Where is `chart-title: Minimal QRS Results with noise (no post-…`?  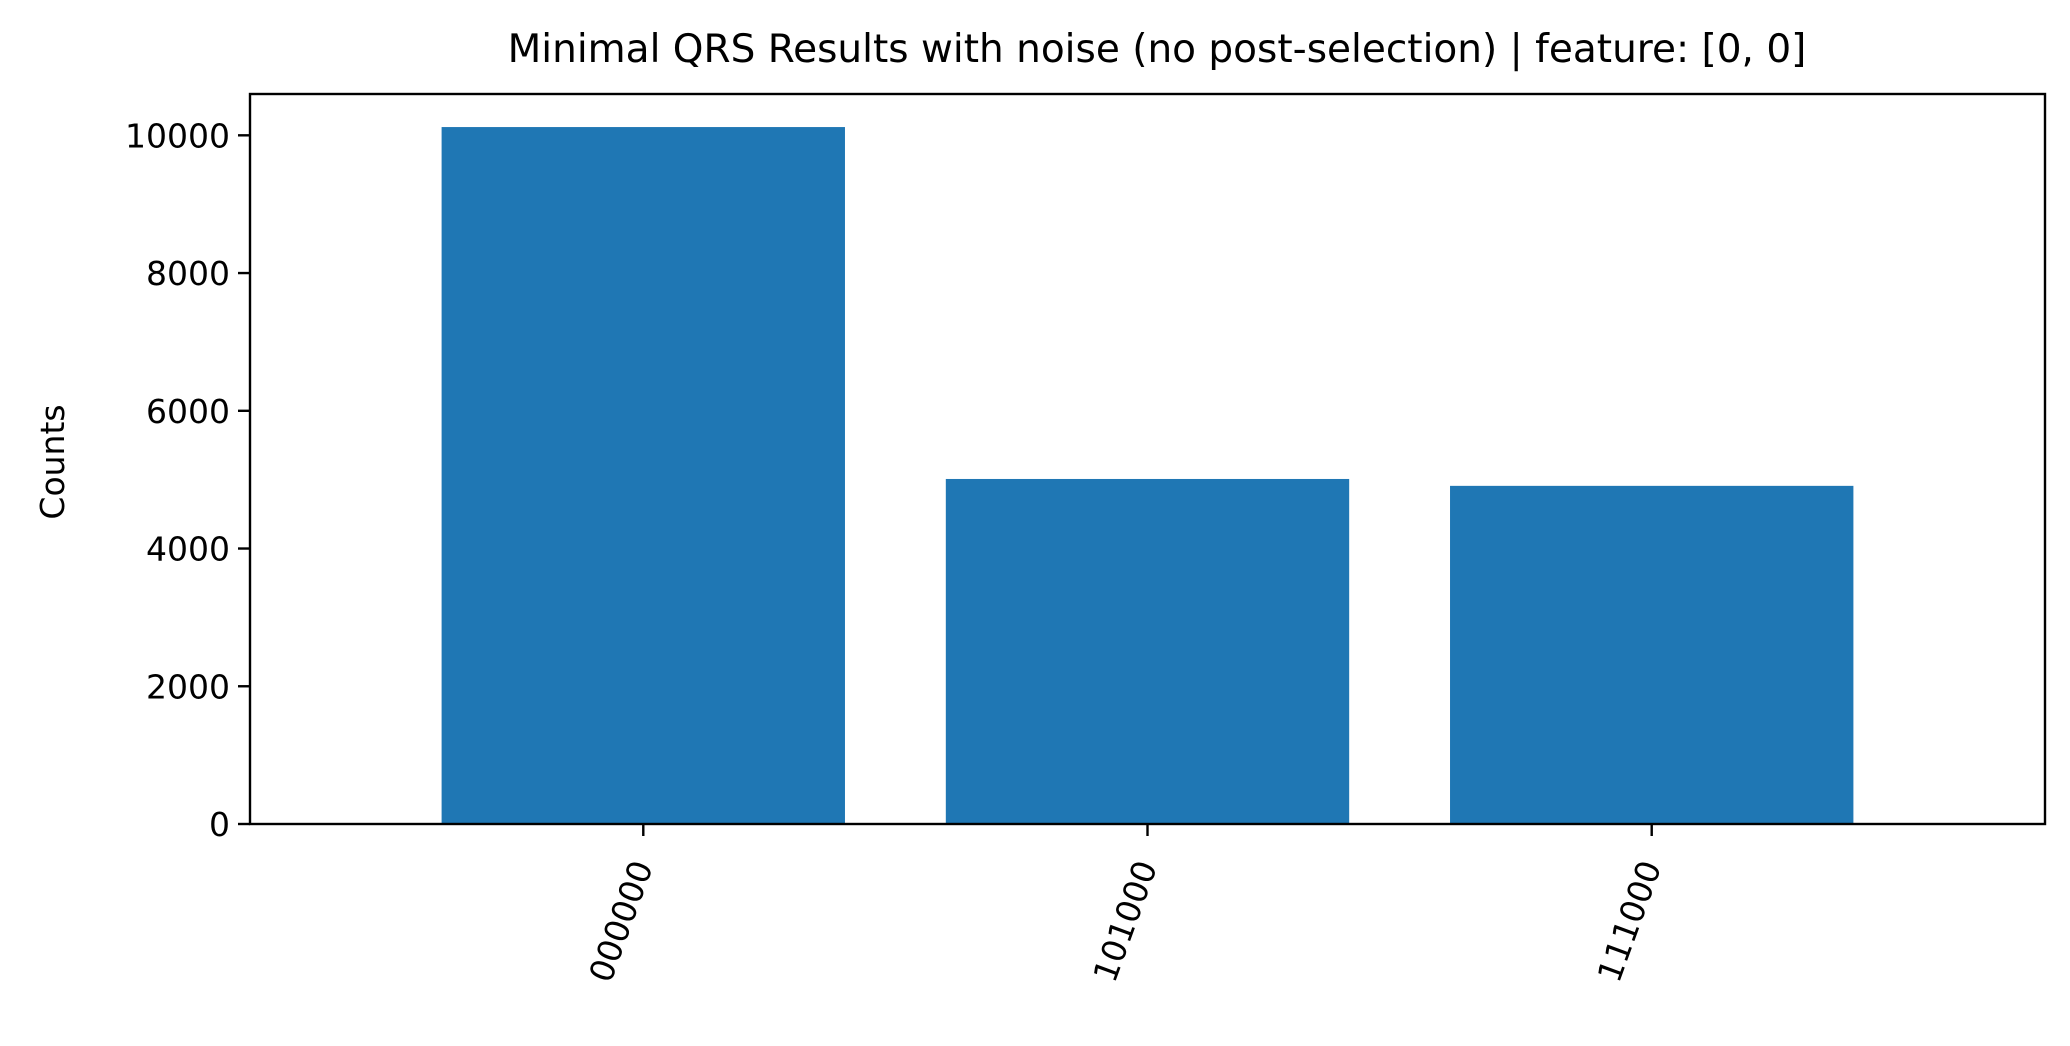
chart-title: Minimal QRS Results with noise (no post-… is located at coordinates (1157, 49).